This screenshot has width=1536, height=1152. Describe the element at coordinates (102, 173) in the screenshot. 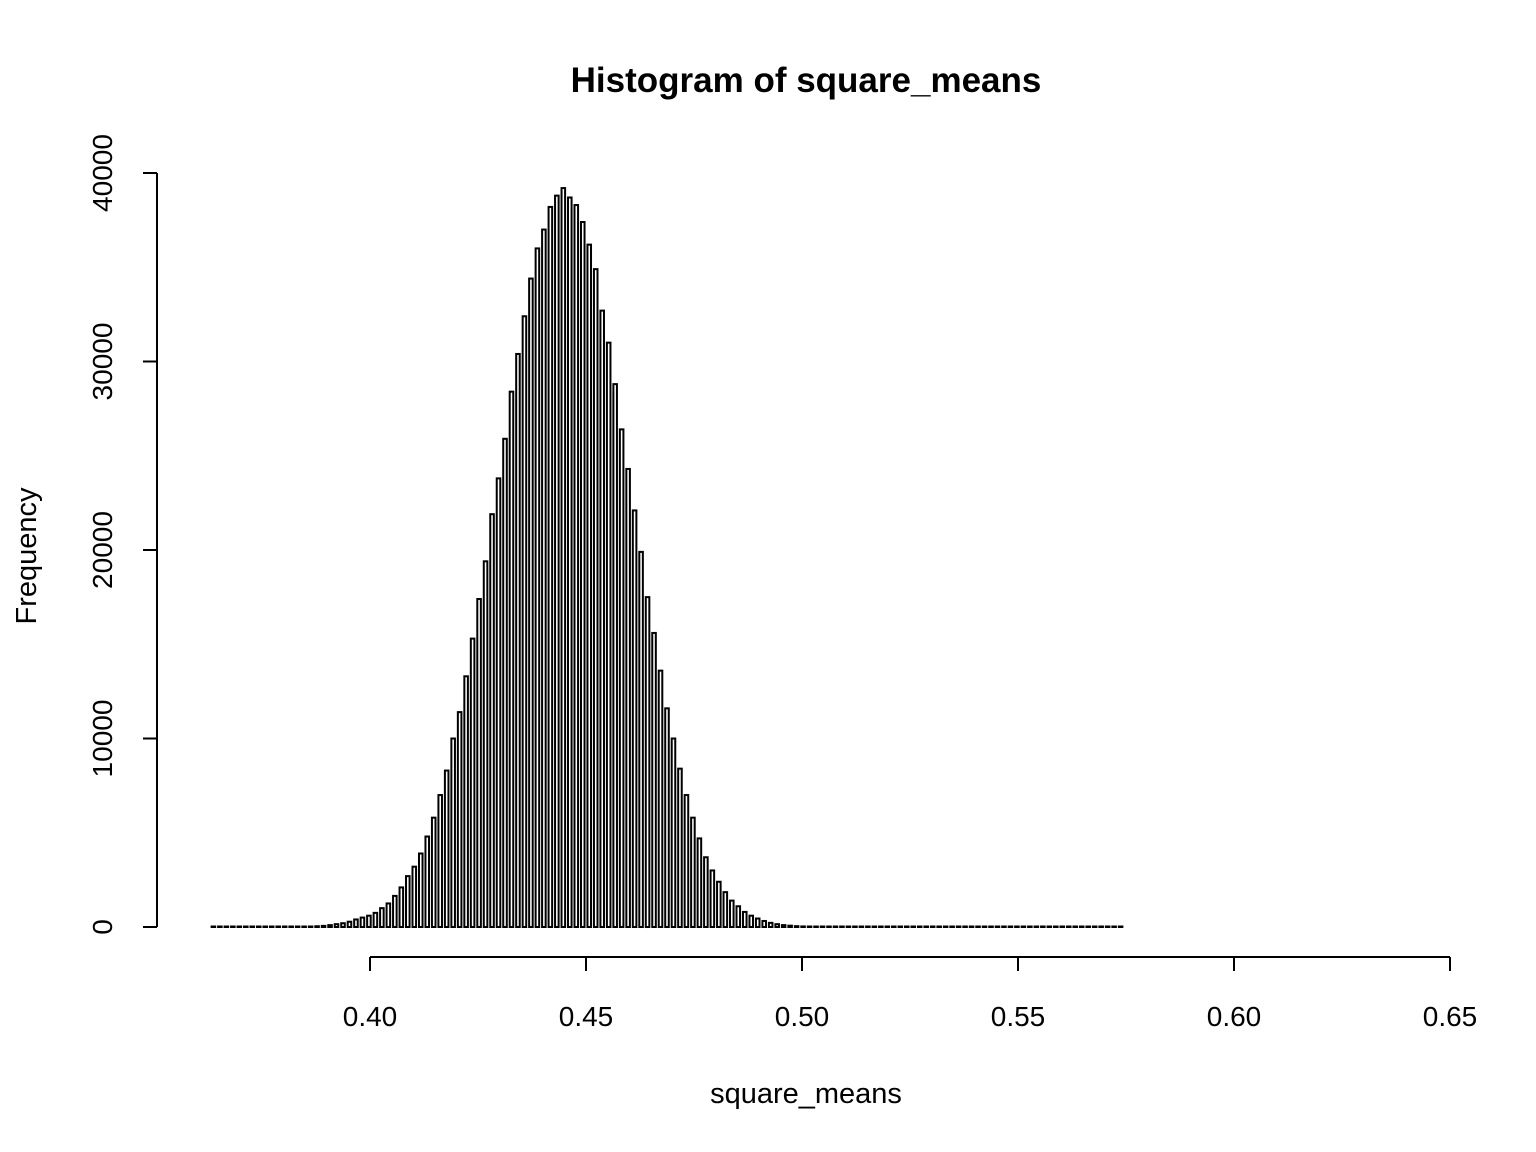

I see `y-tick-label: 40000` at that location.